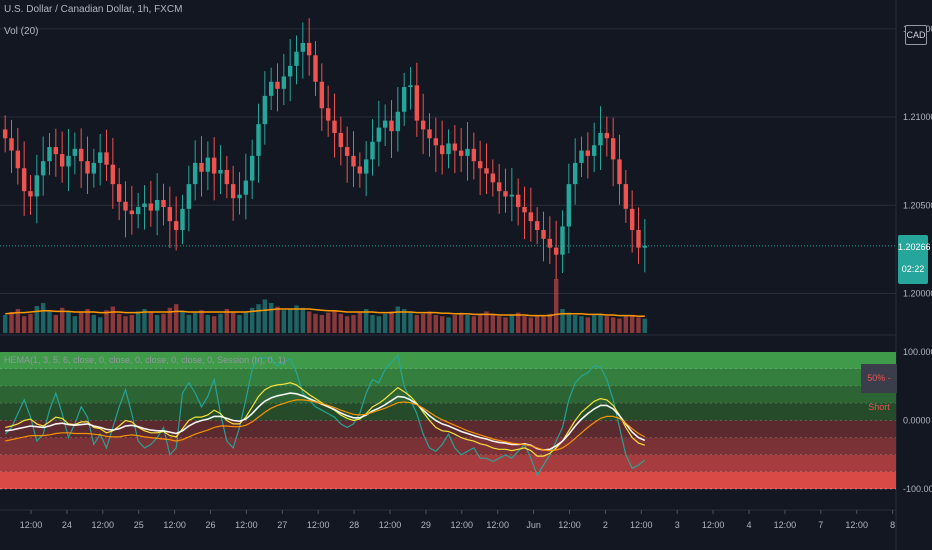 The height and width of the screenshot is (550, 932). I want to click on countdown-value: 02:22, so click(913, 269).